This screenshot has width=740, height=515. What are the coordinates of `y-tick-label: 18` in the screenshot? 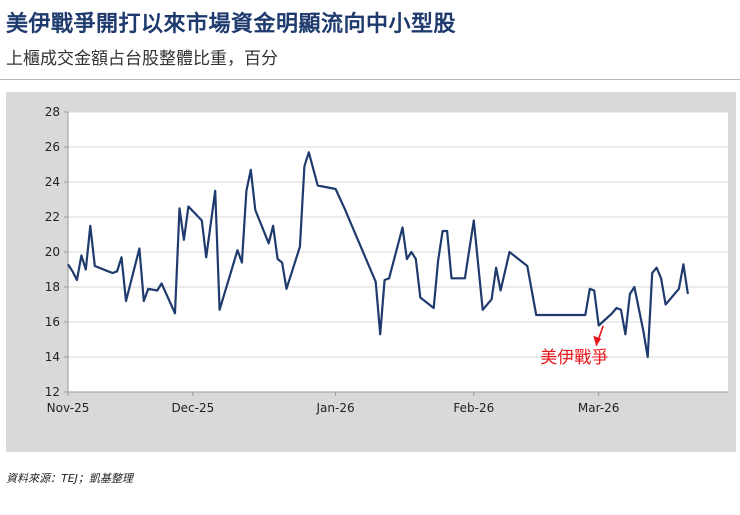 It's located at (52, 287).